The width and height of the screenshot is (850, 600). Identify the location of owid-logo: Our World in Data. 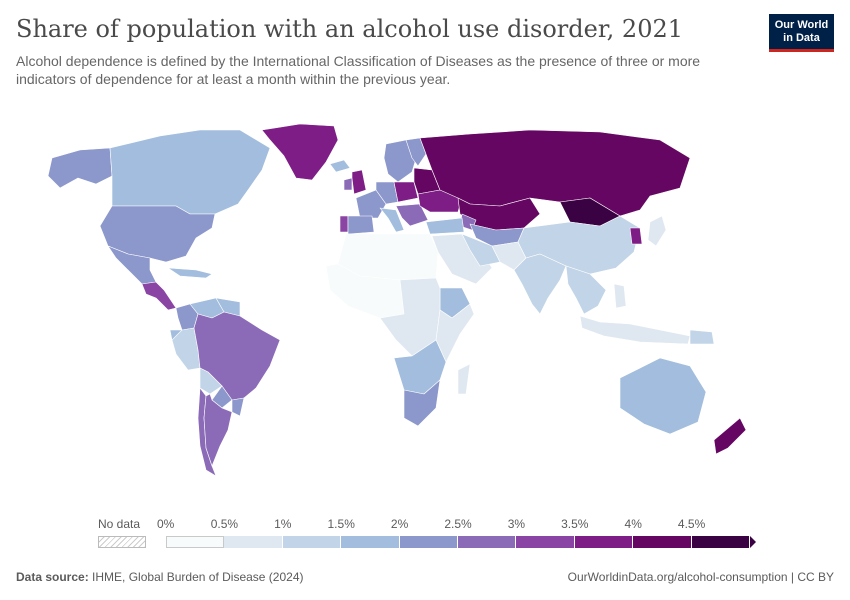
(801, 33).